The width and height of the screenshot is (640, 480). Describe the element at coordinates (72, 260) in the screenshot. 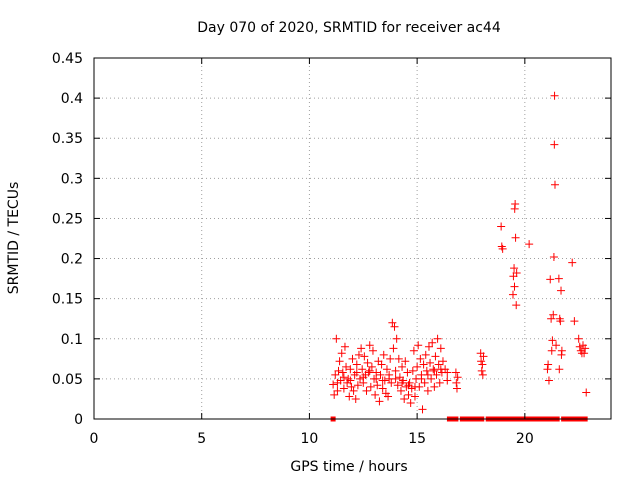

I see `y-tick-label: 0.2` at that location.